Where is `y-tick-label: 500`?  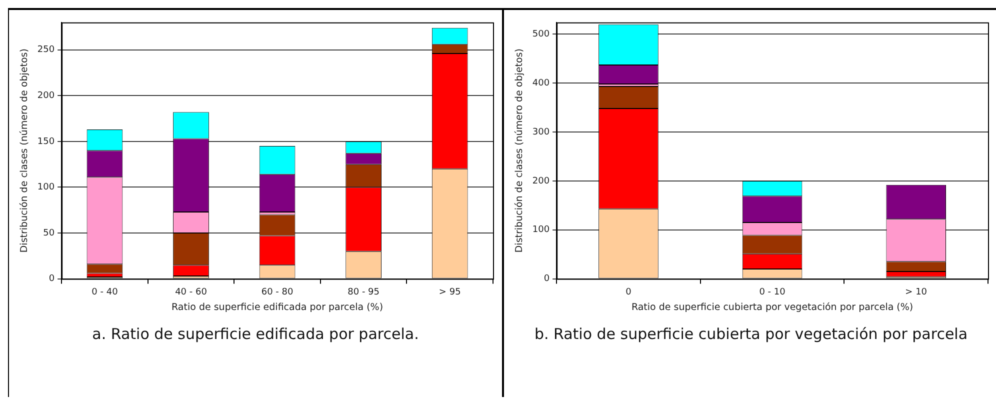
y-tick-label: 500 is located at coordinates (541, 34).